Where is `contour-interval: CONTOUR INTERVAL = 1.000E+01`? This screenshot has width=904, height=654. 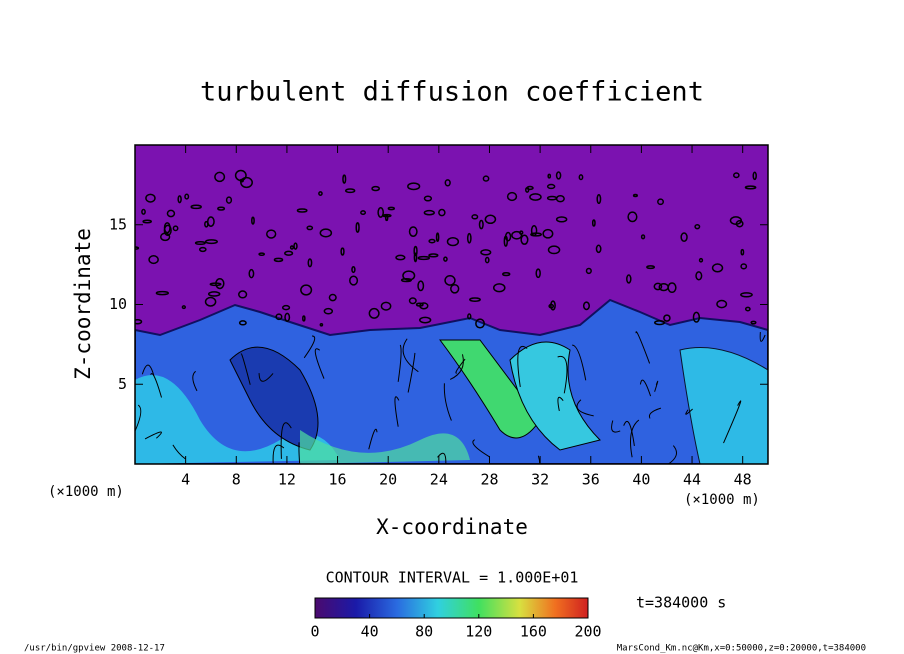 contour-interval: CONTOUR INTERVAL = 1.000E+01 is located at coordinates (452, 578).